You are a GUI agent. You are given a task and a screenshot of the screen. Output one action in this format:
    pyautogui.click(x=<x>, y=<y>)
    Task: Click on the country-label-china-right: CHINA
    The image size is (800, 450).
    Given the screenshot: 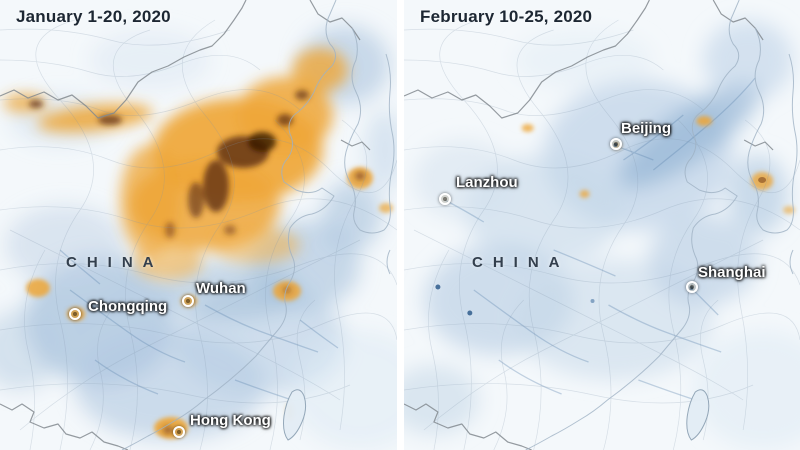 What is the action you would take?
    pyautogui.click(x=521, y=262)
    